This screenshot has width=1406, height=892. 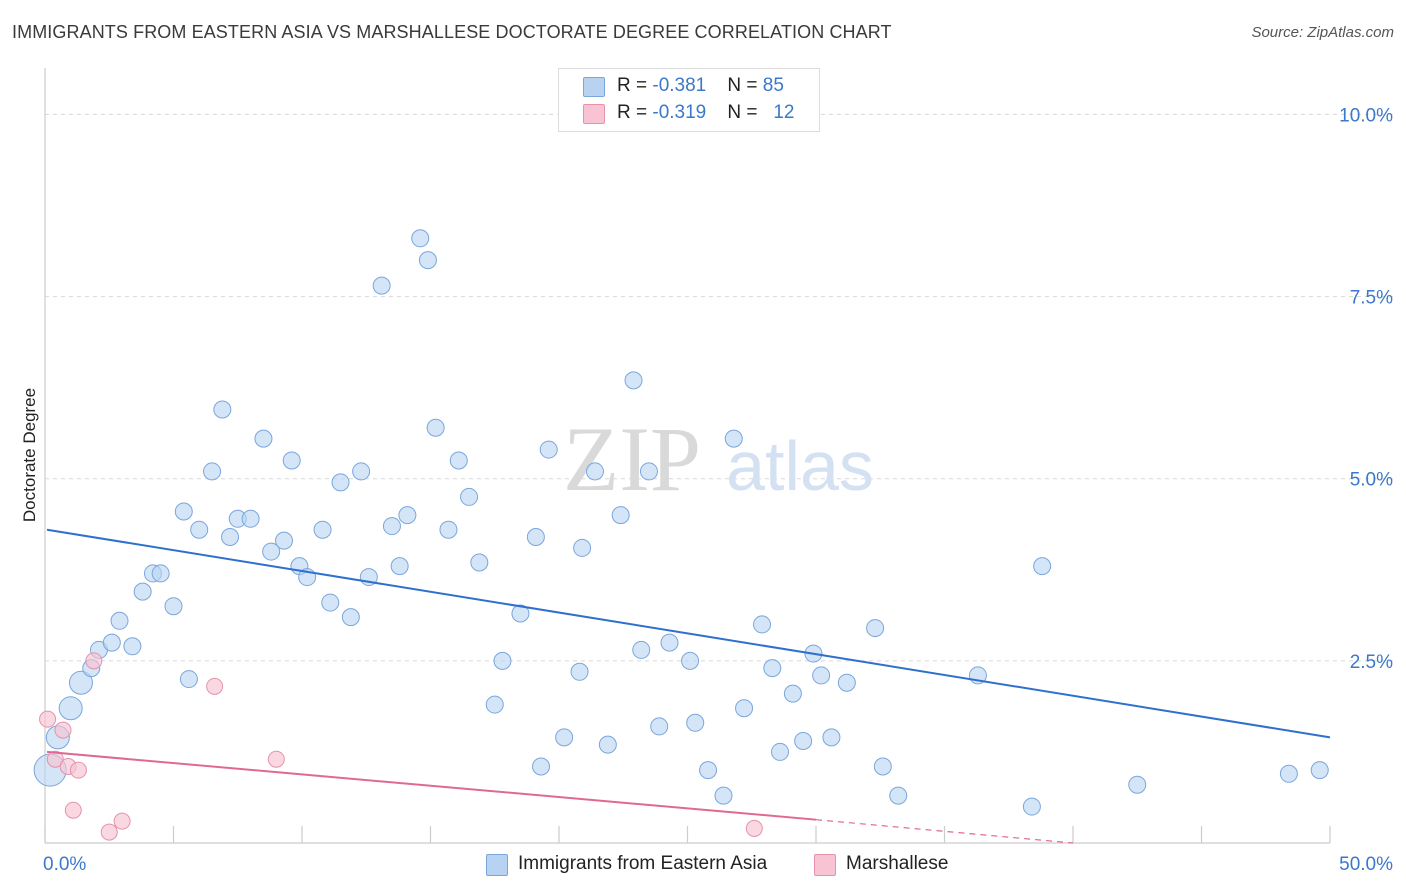 I want to click on r-value: -0.319, so click(x=679, y=112).